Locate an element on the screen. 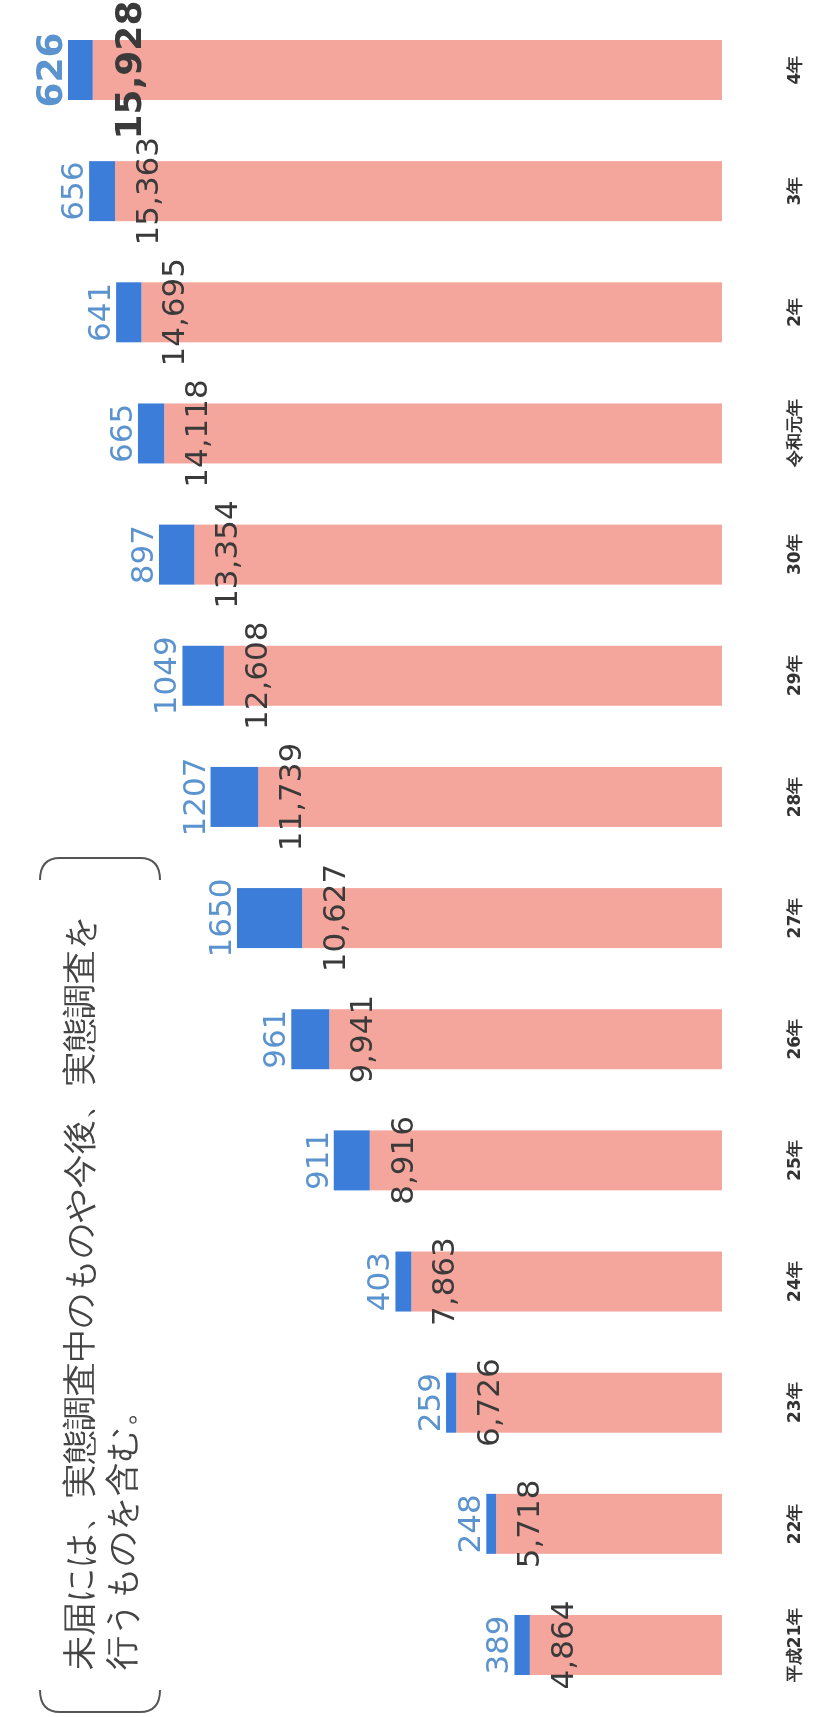 Image resolution: width=827 pixels, height=1717 pixels. data-label: 12,608 is located at coordinates (255, 676).